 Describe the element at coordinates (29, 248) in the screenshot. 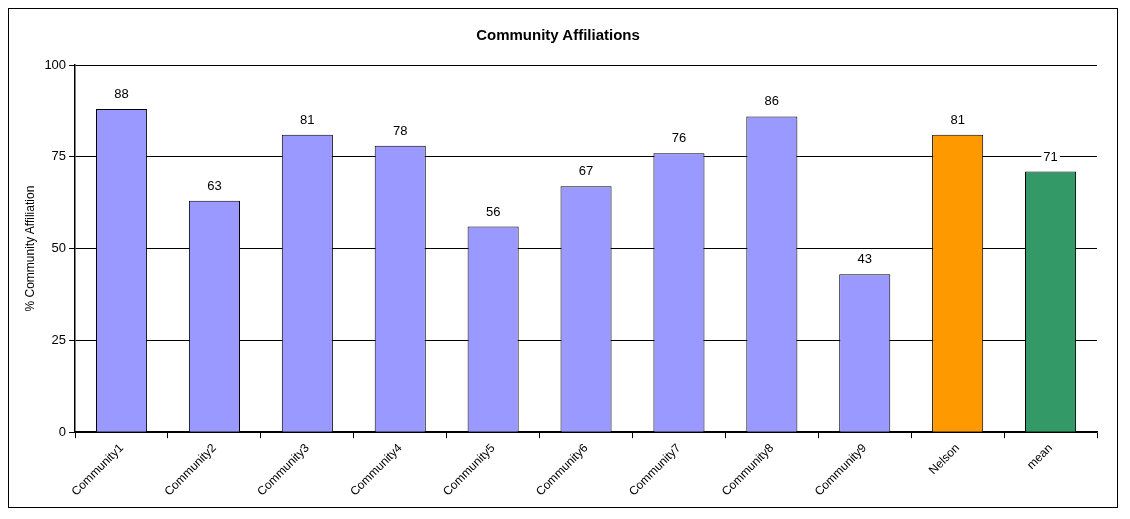

I see `y-axis-title: % Community Affiliation` at that location.